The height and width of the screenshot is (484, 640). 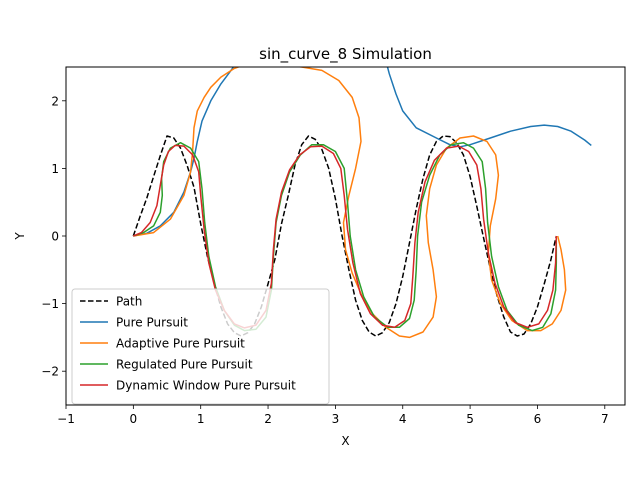 I want to click on x-tick-label: 1, so click(x=201, y=419).